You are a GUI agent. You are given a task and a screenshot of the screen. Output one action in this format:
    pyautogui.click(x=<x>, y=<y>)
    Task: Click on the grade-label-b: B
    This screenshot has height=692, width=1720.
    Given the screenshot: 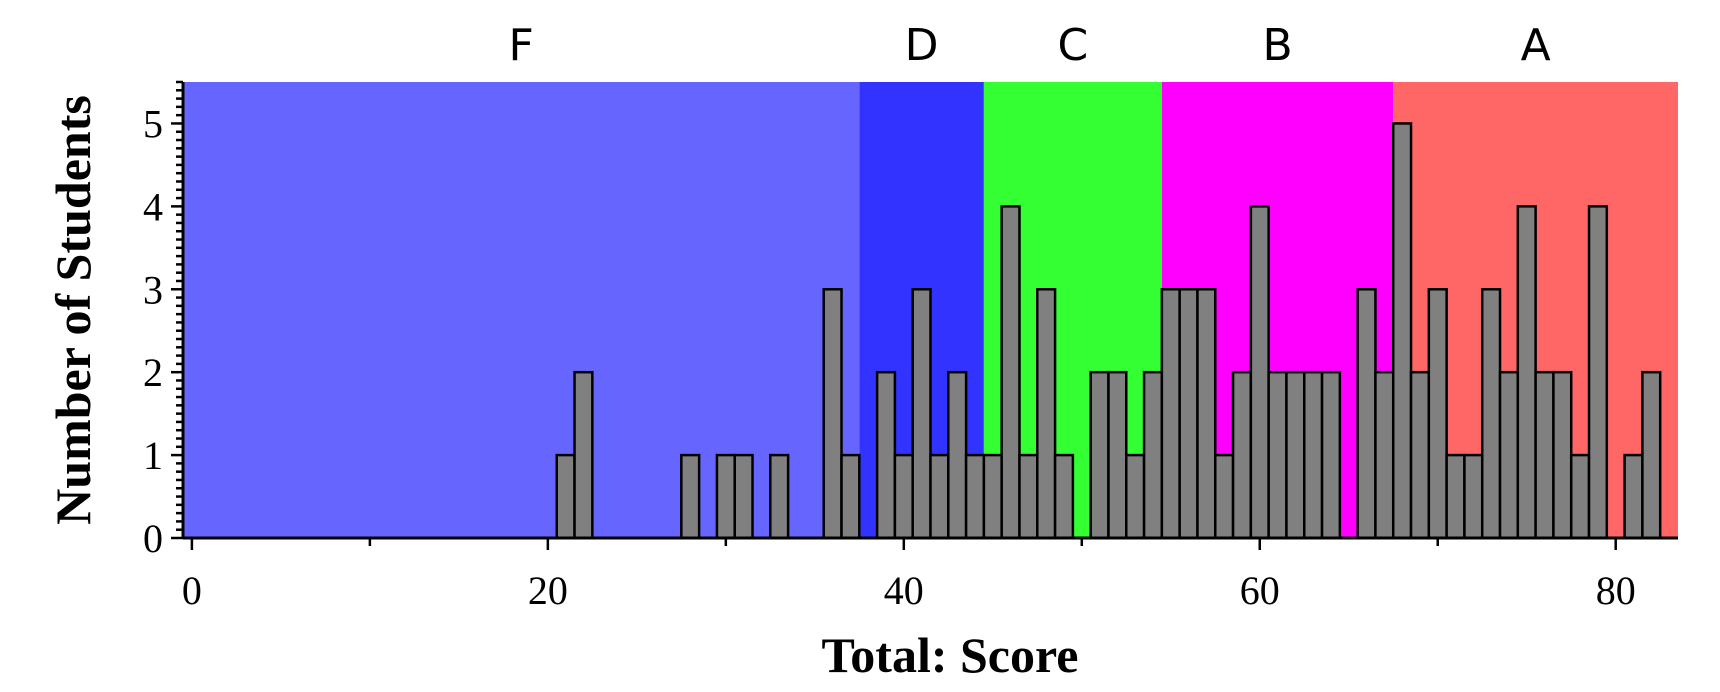 What is the action you would take?
    pyautogui.click(x=1277, y=45)
    